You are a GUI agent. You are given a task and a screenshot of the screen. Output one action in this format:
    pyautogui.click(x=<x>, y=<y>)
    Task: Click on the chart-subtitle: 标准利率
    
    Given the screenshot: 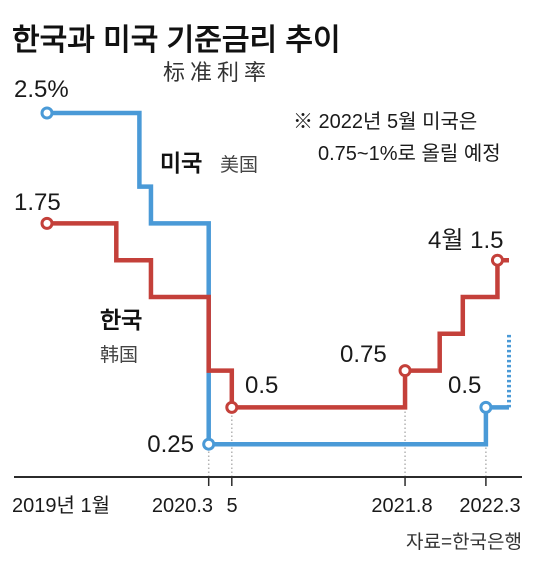 What is the action you would take?
    pyautogui.click(x=217, y=72)
    